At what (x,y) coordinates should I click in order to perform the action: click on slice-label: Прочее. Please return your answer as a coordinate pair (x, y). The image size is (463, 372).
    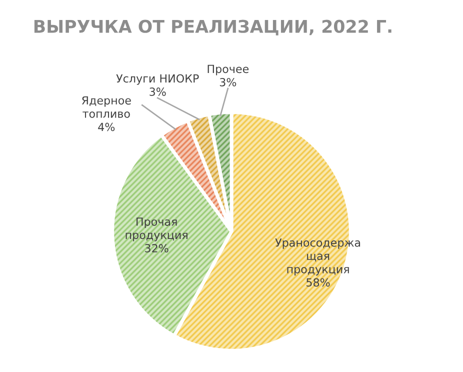
    Looking at the image, I should click on (228, 70).